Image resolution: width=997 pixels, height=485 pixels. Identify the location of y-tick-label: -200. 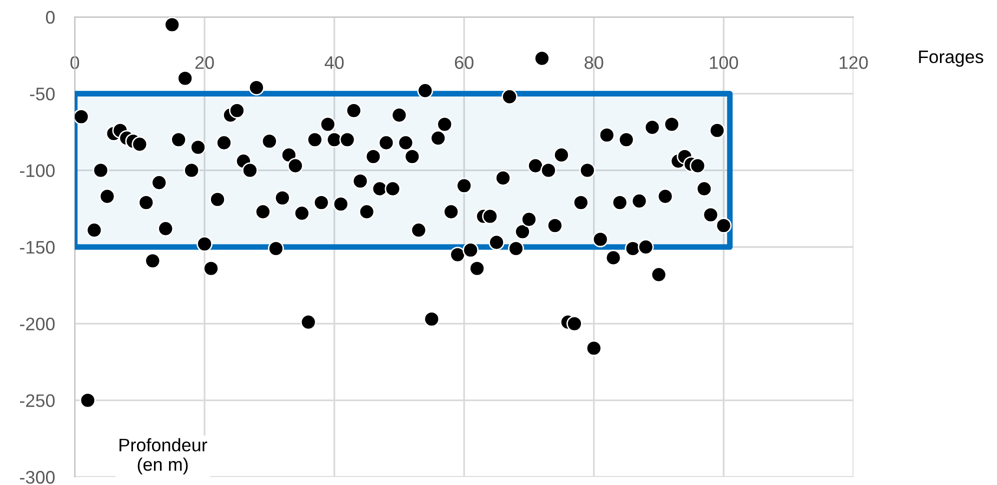
(37, 324).